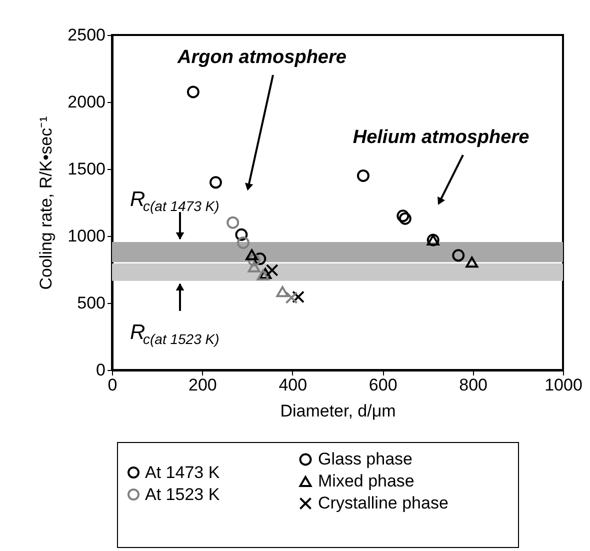 This screenshot has width=590, height=551. What do you see at coordinates (101, 370) in the screenshot?
I see `y-tick-label: 0` at bounding box center [101, 370].